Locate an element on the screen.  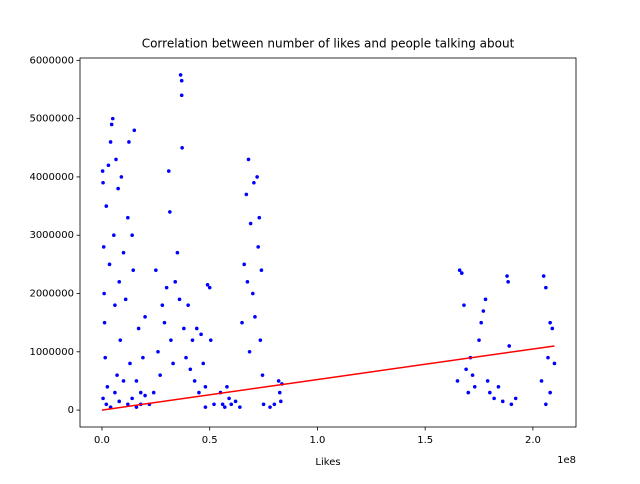
regression-line is located at coordinates (328, 378).